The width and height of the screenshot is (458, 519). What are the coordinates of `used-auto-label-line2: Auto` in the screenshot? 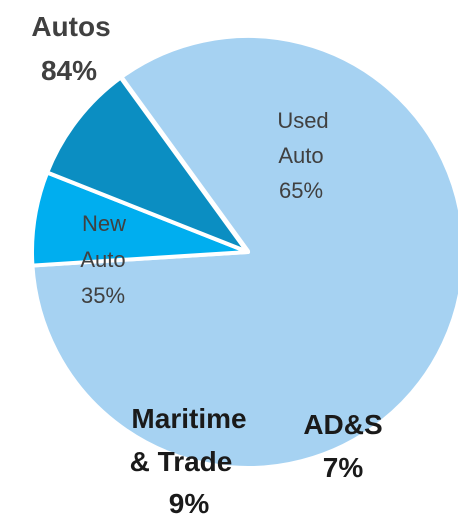 It's located at (300, 155).